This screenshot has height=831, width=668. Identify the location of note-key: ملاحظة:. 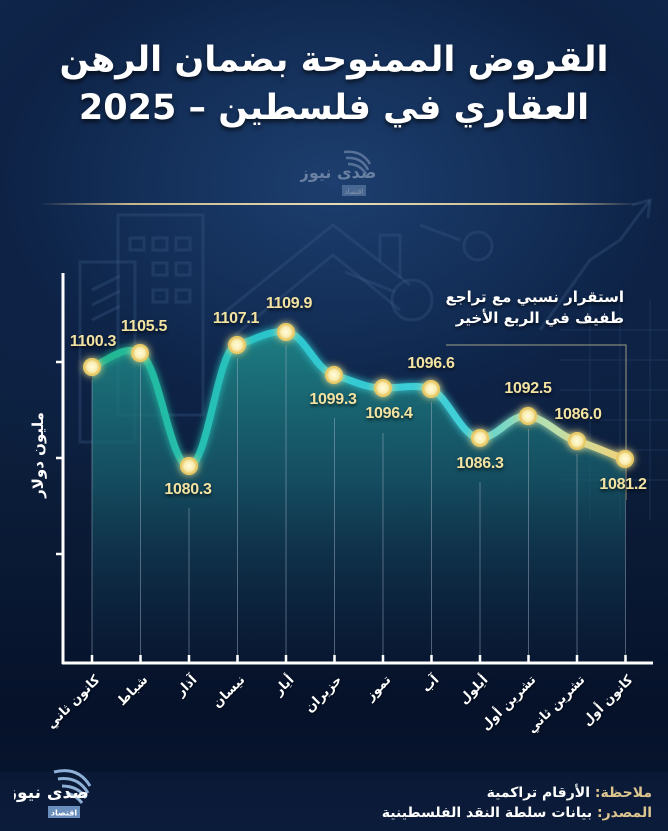
(623, 793).